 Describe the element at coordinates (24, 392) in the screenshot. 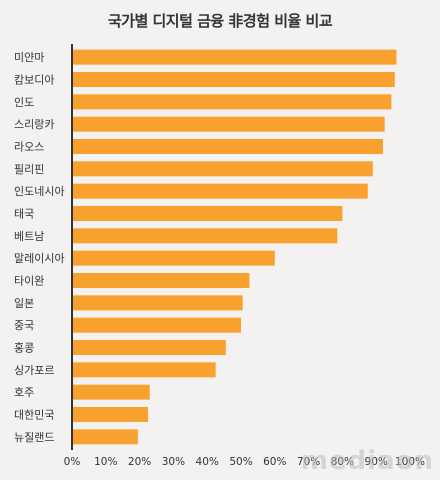

I see `category-label: 호주` at that location.